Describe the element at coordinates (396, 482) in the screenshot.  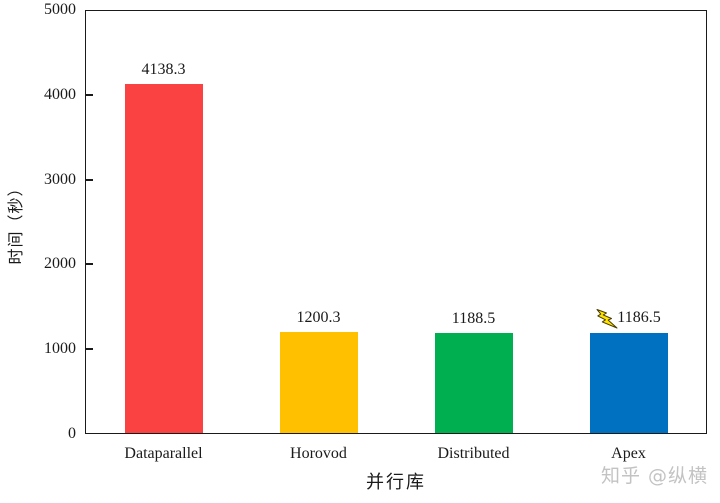
I see `x-axis-title: 并行库` at that location.